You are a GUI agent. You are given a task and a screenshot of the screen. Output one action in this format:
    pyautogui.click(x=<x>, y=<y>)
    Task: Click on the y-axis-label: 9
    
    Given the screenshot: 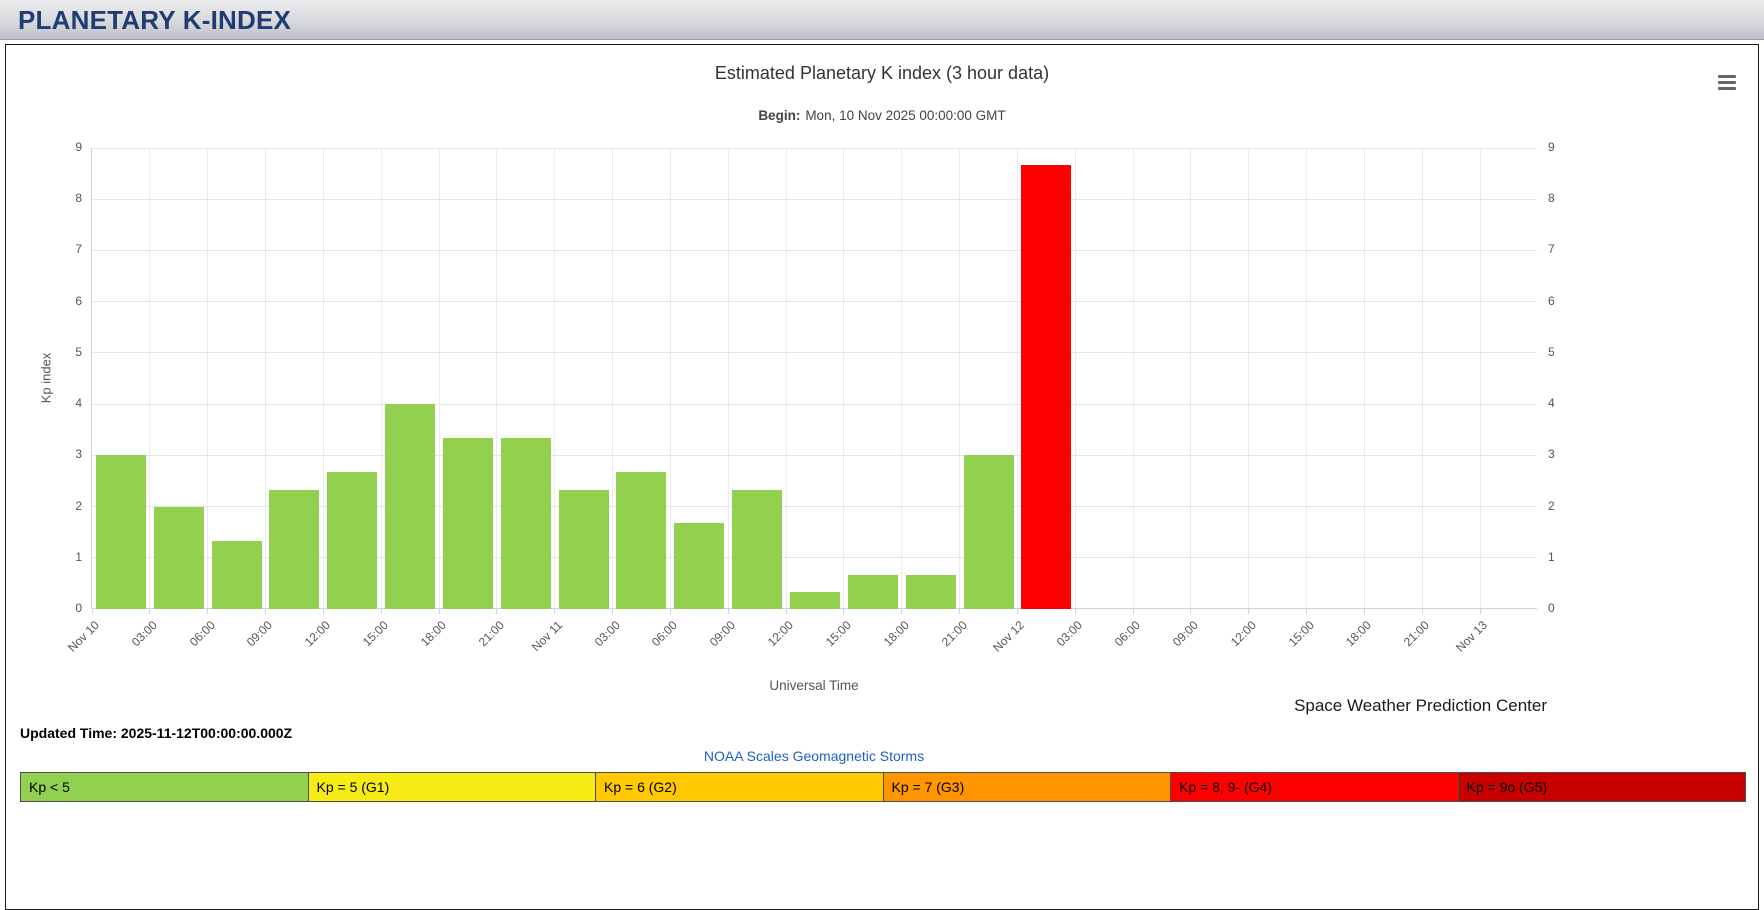 What is the action you would take?
    pyautogui.click(x=1551, y=147)
    